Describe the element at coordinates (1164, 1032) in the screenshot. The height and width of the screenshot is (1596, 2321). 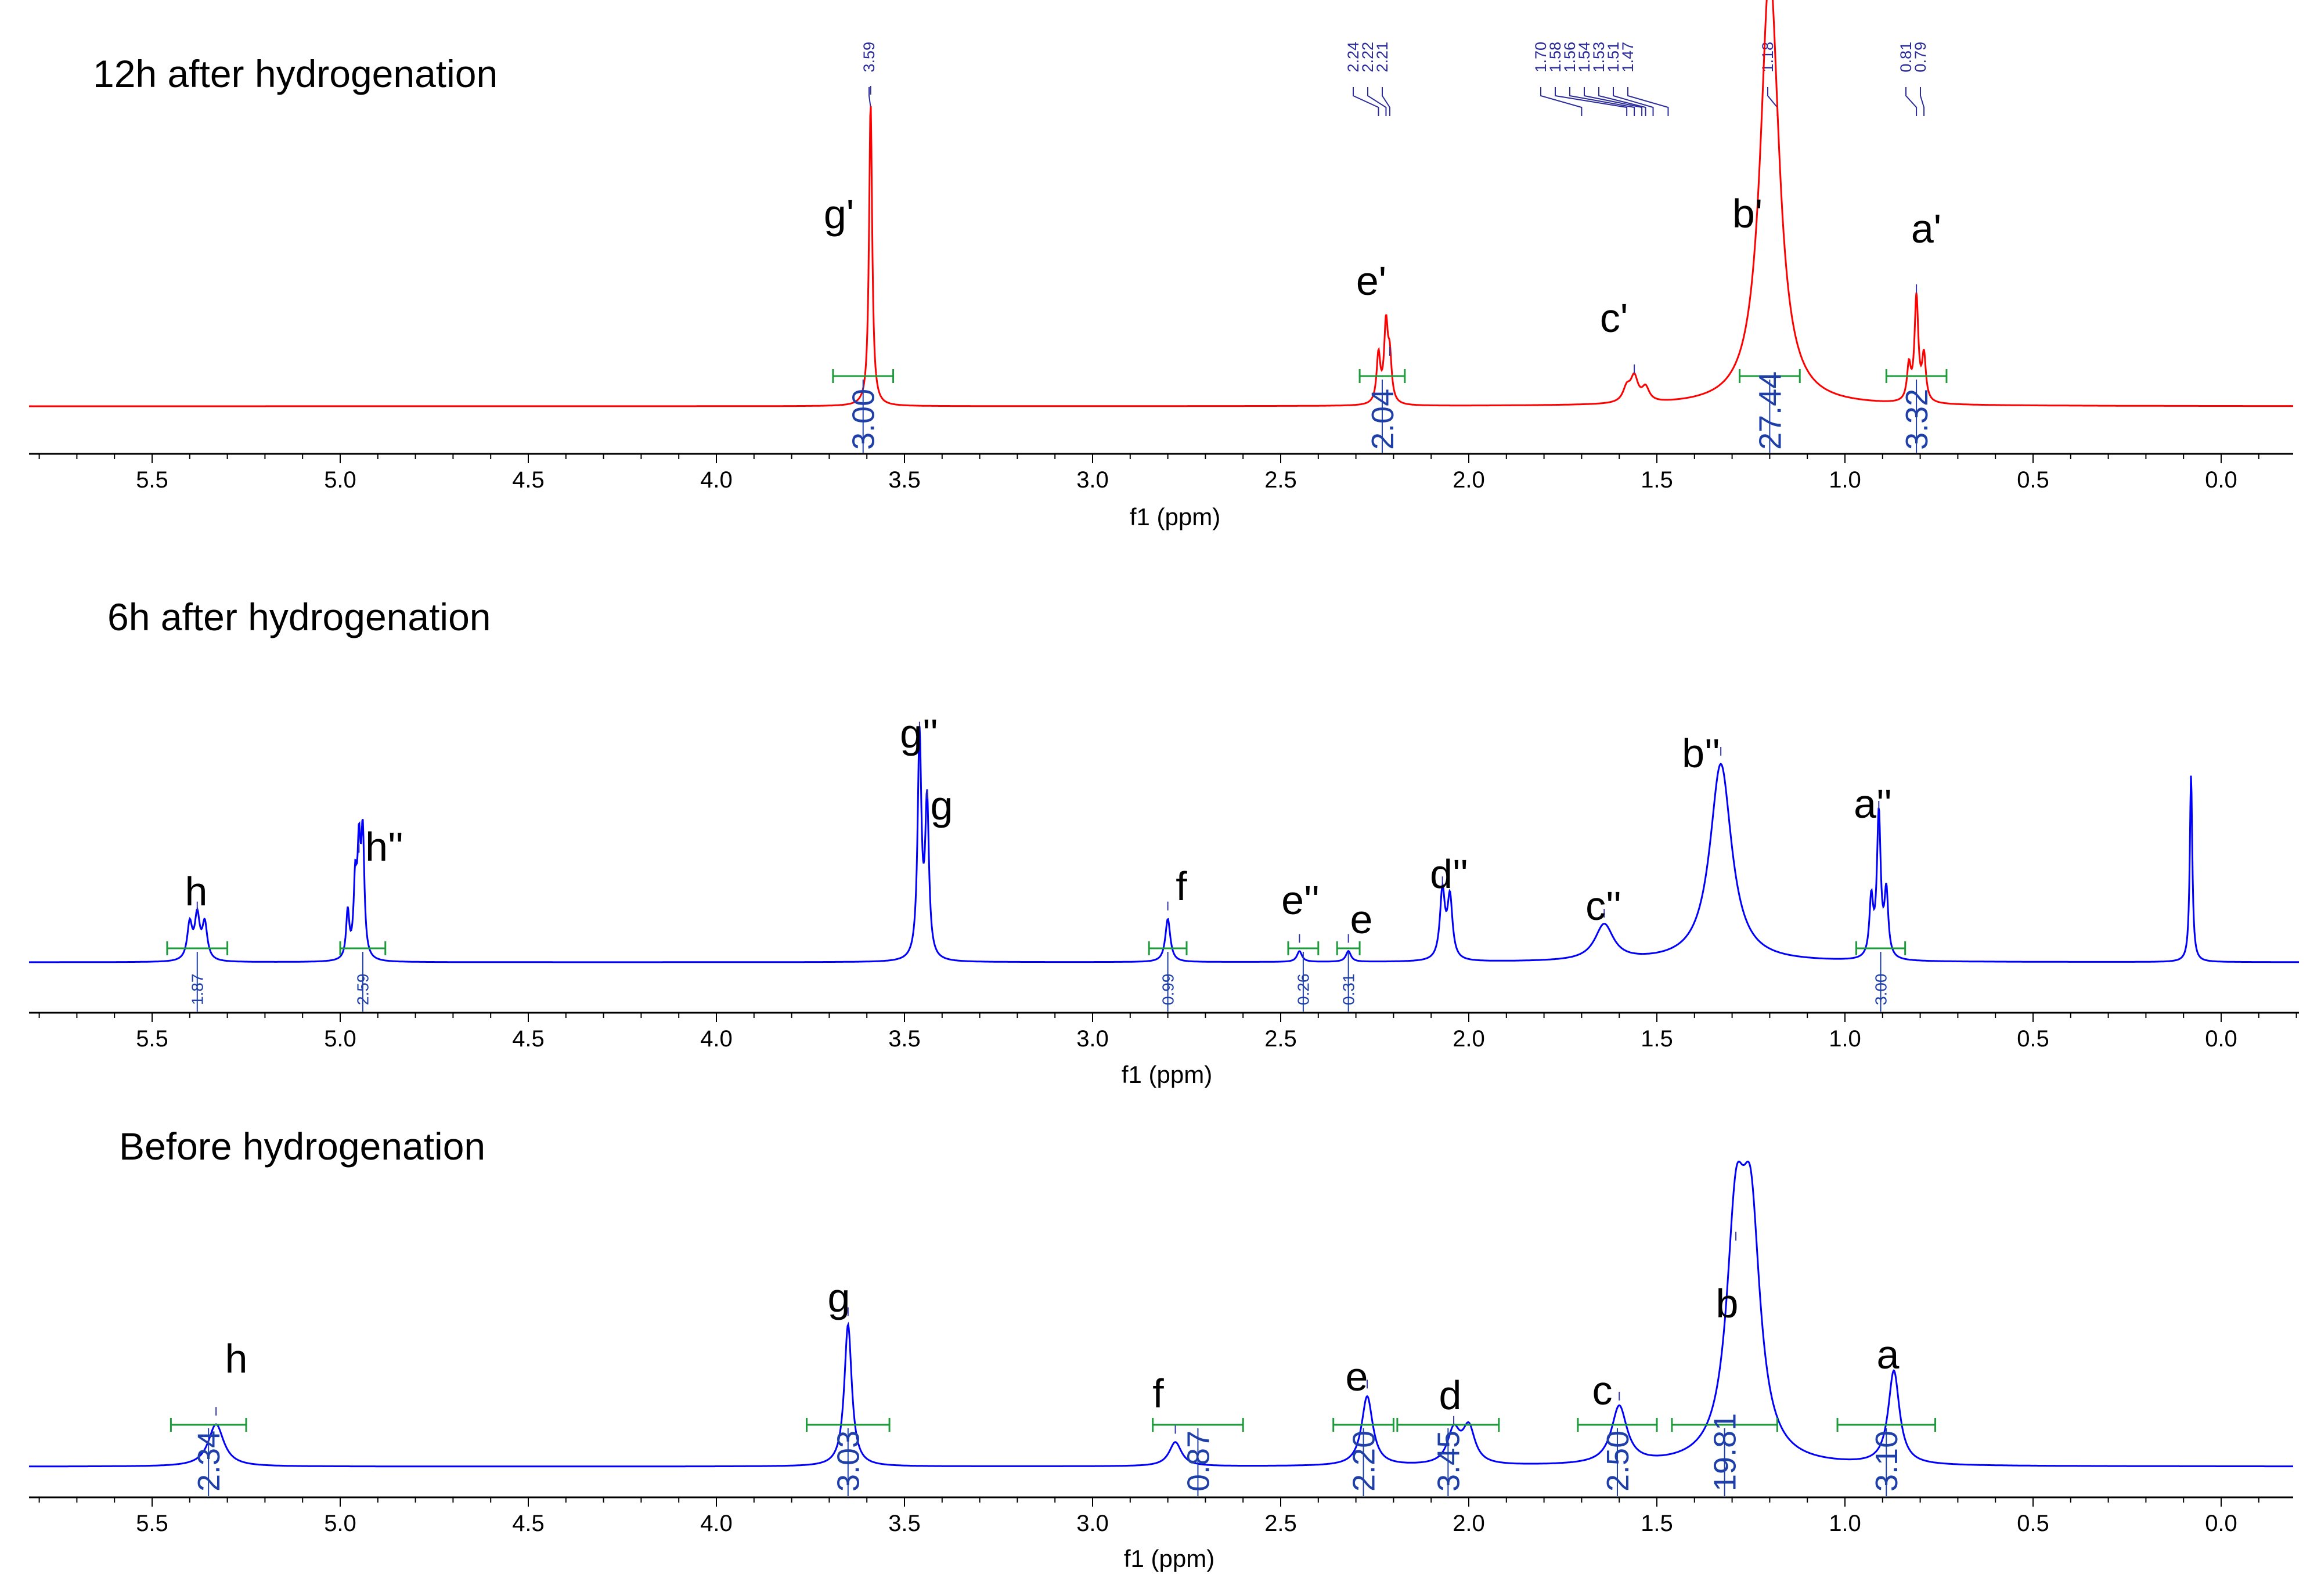
I see `axis-6h: 5.5 5.0 4.5 4.0 3.5 3.0 2.5 2.0 1.5 1.0 0.5 0.0` at that location.